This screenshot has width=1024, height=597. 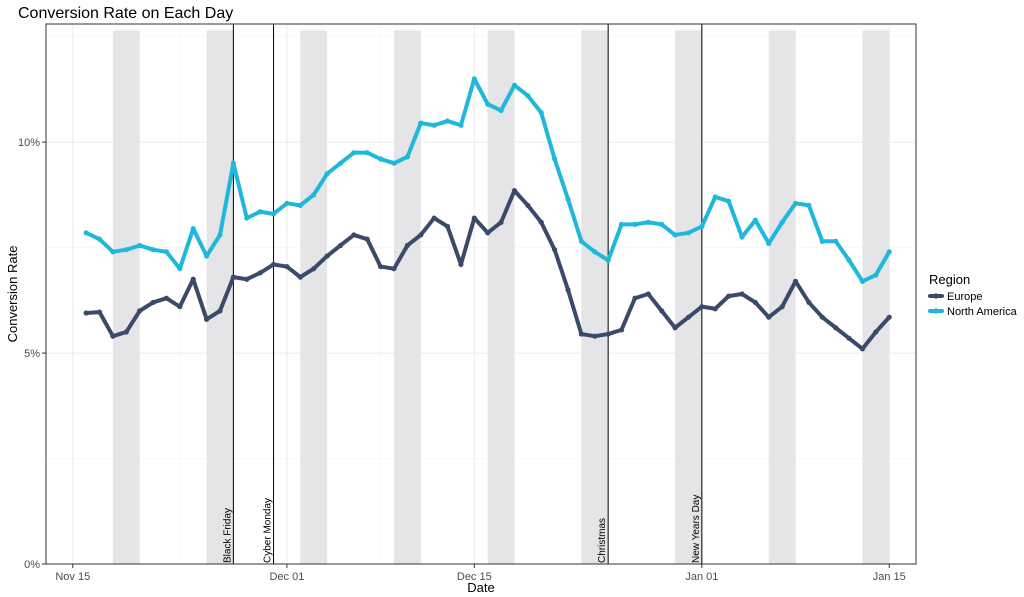 What do you see at coordinates (29, 143) in the screenshot?
I see `y-tick-label: 10%` at bounding box center [29, 143].